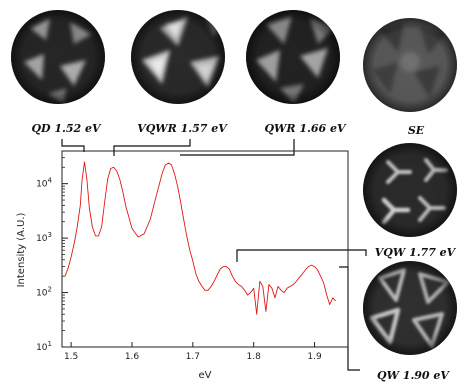 This screenshot has width=466, height=382. I want to click on y-axis-label: Intensity (A.U.), so click(21, 249).